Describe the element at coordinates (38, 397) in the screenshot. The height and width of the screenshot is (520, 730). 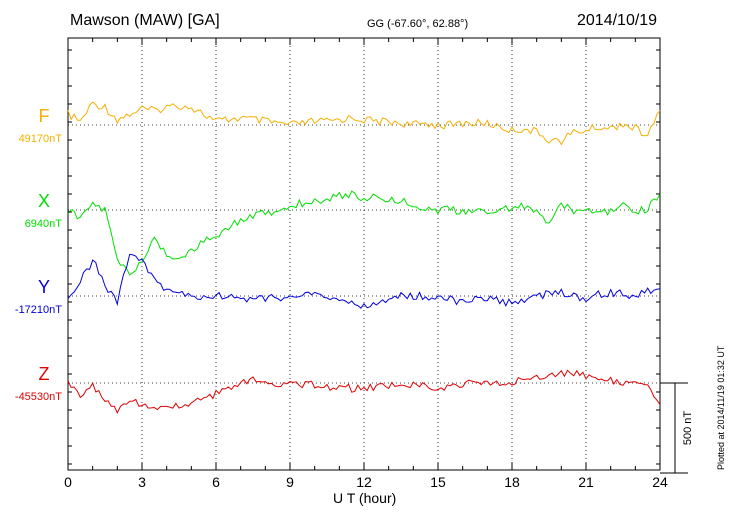
I see `series-baseline-z: -45530nT` at that location.